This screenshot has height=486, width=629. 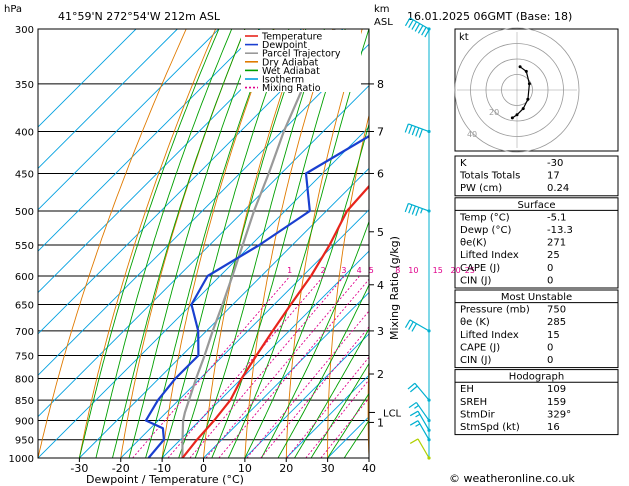 I want to click on index-row-value: -30, so click(x=555, y=163).